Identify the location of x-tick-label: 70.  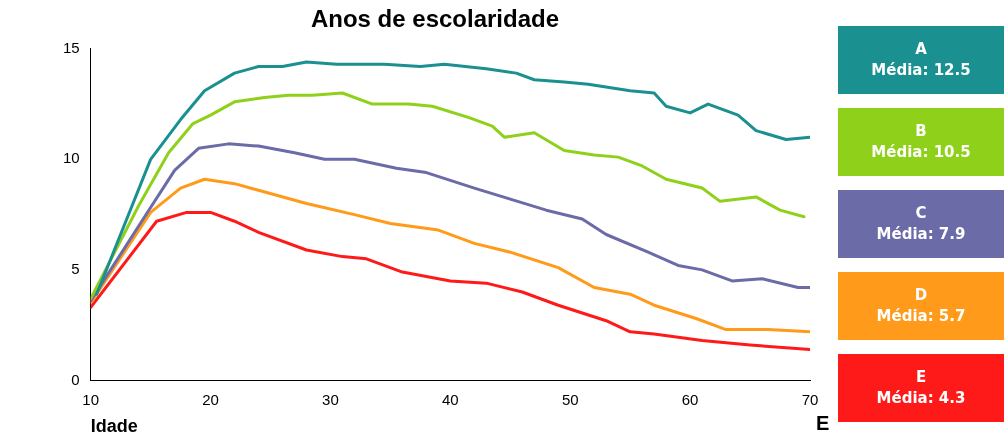
(810, 399).